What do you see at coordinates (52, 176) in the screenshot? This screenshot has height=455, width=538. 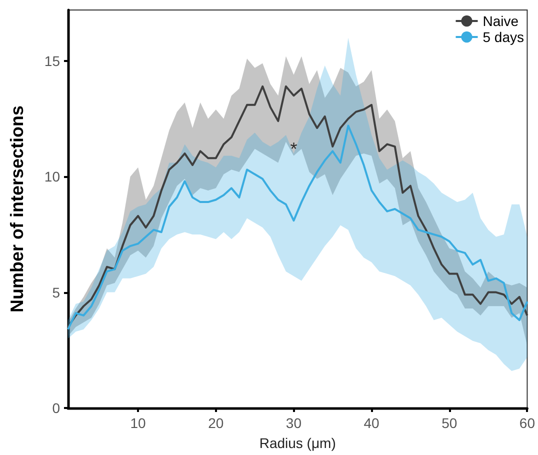 I see `y-tick-label: 10` at bounding box center [52, 176].